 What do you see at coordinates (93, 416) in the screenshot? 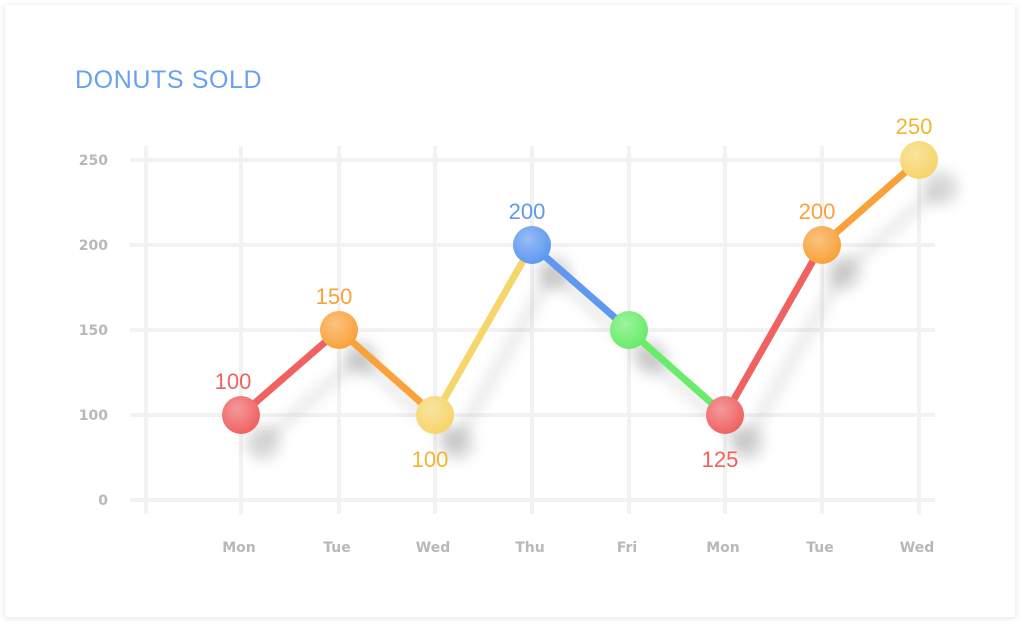
I see `y-tick-label: 100` at bounding box center [93, 416].